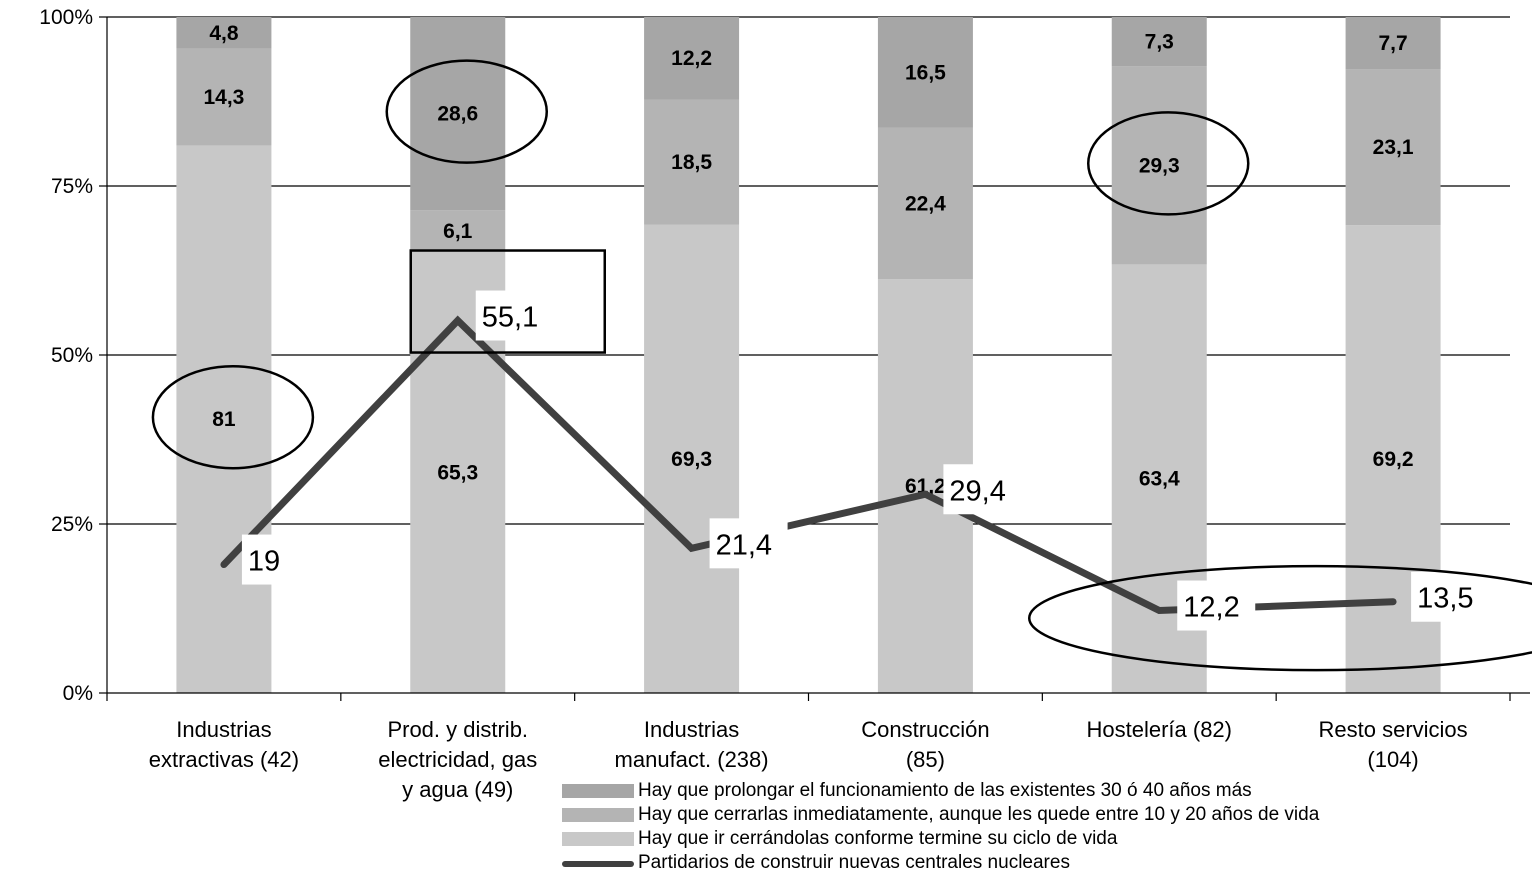 This screenshot has height=876, width=1532. What do you see at coordinates (72, 524) in the screenshot?
I see `y-tick-label: 25%` at bounding box center [72, 524].